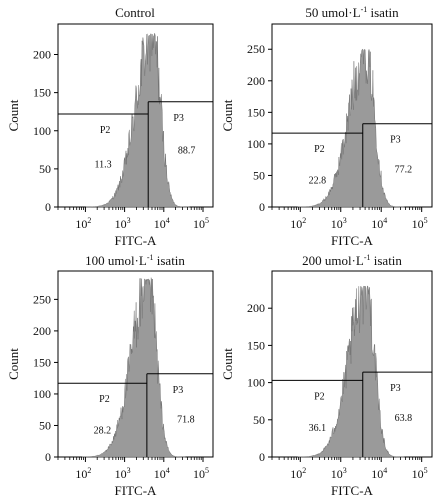  Describe the element at coordinates (135, 12) in the screenshot. I see `panel-title: Control` at that location.